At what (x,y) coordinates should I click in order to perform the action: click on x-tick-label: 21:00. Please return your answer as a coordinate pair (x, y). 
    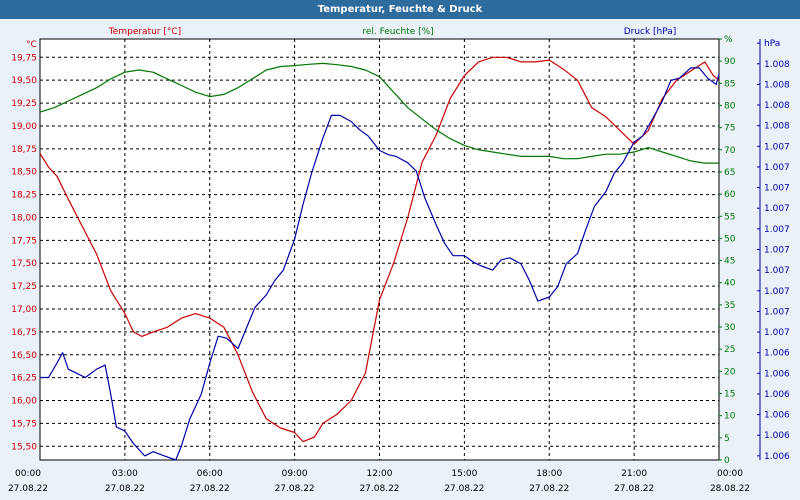
    Looking at the image, I should click on (634, 474).